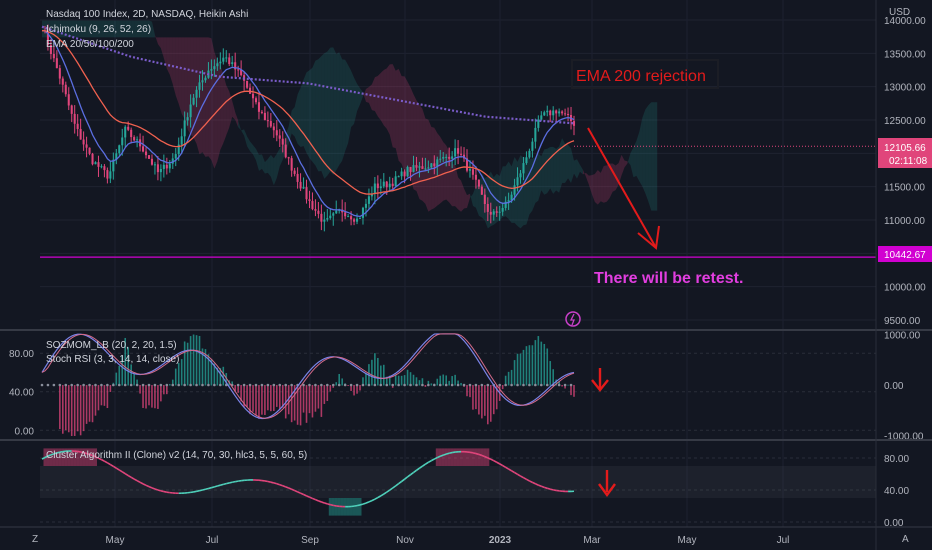  I want to click on ichimoku-legend: Ichimoku (9, 26, 52, 26), so click(98, 29).